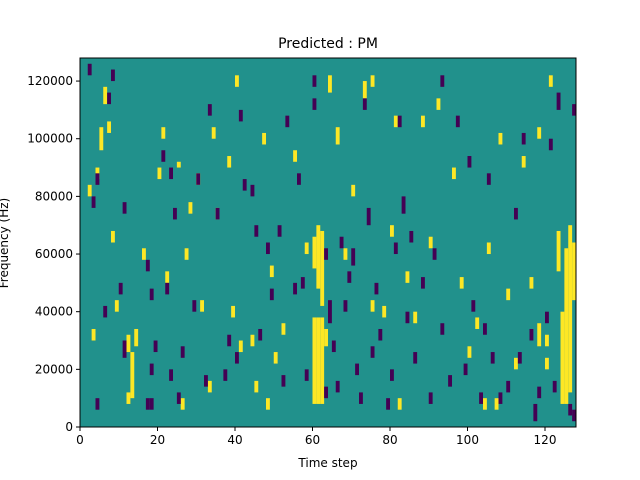 The height and width of the screenshot is (480, 640). What do you see at coordinates (50, 139) in the screenshot?
I see `y-tick-label: 100000` at bounding box center [50, 139].